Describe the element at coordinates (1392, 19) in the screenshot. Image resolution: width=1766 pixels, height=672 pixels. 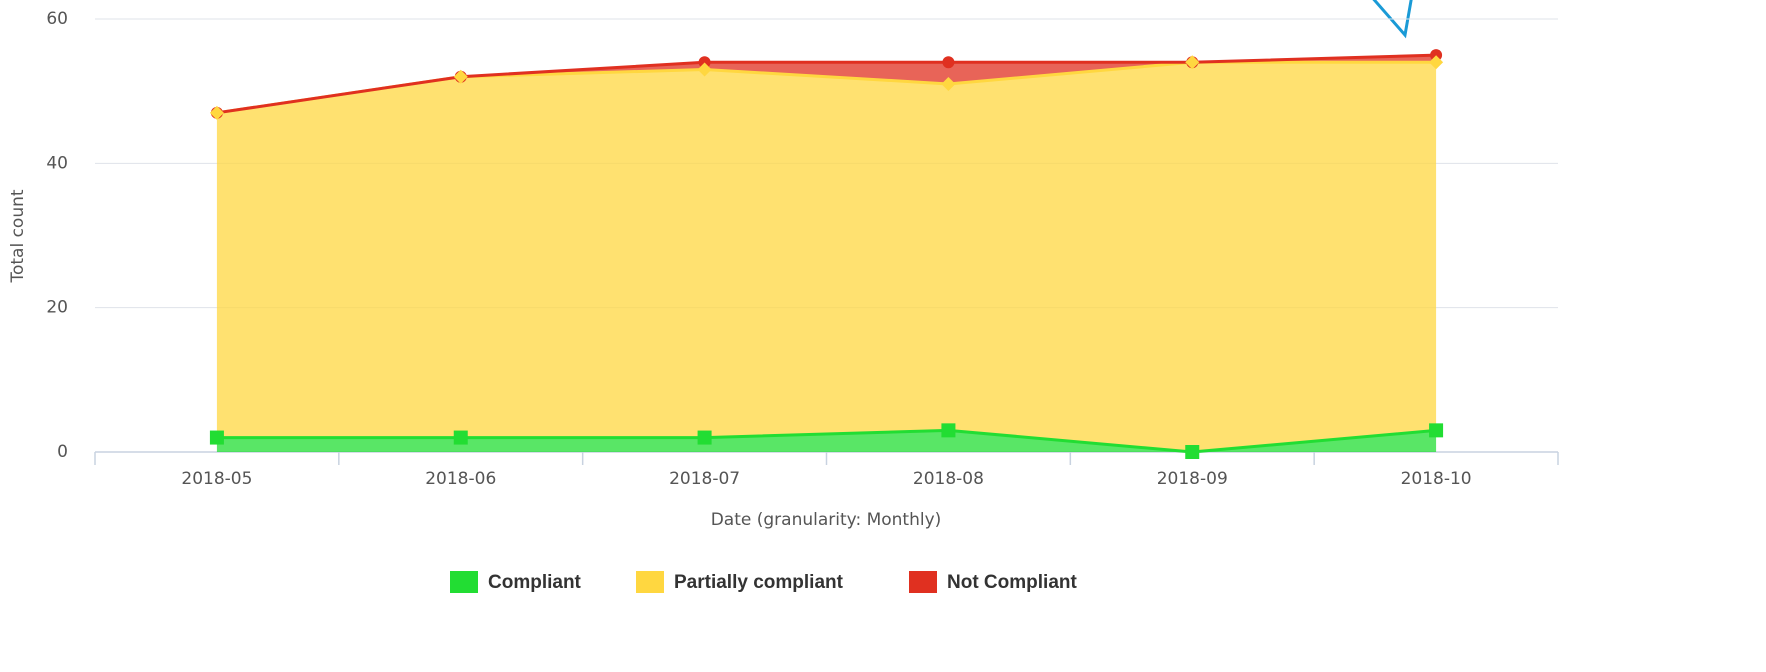
I see `cursor-decoration` at that location.